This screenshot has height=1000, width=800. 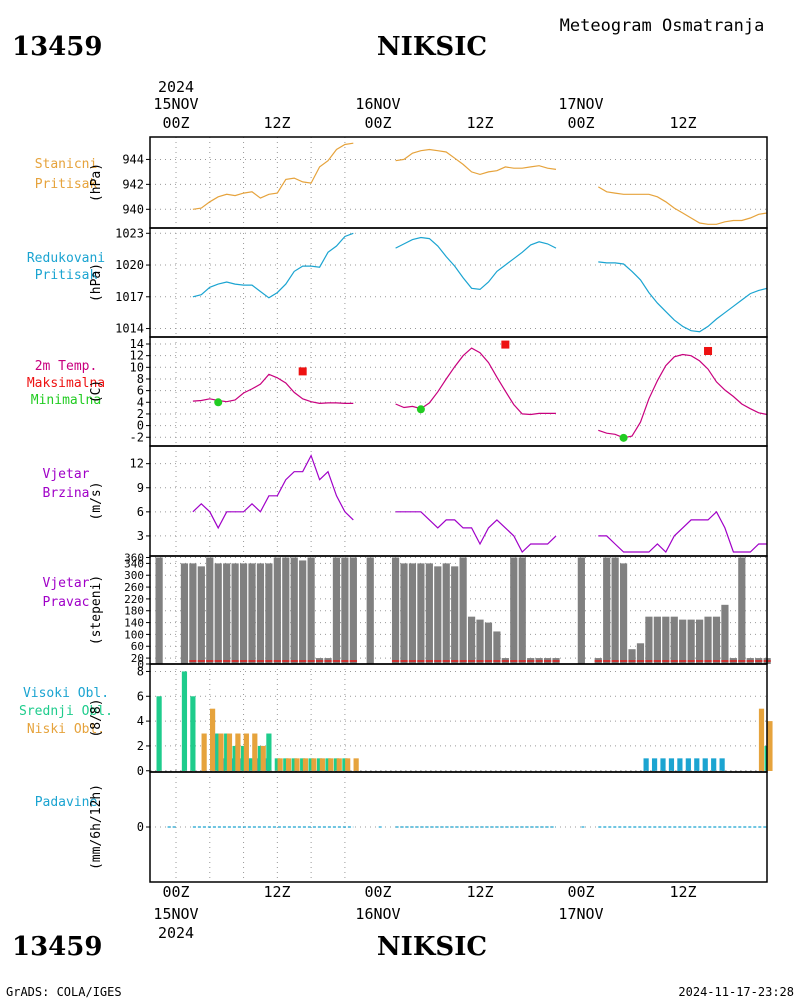 What do you see at coordinates (129, 233) in the screenshot?
I see `ytick-label-slp-3: 1023` at bounding box center [129, 233].